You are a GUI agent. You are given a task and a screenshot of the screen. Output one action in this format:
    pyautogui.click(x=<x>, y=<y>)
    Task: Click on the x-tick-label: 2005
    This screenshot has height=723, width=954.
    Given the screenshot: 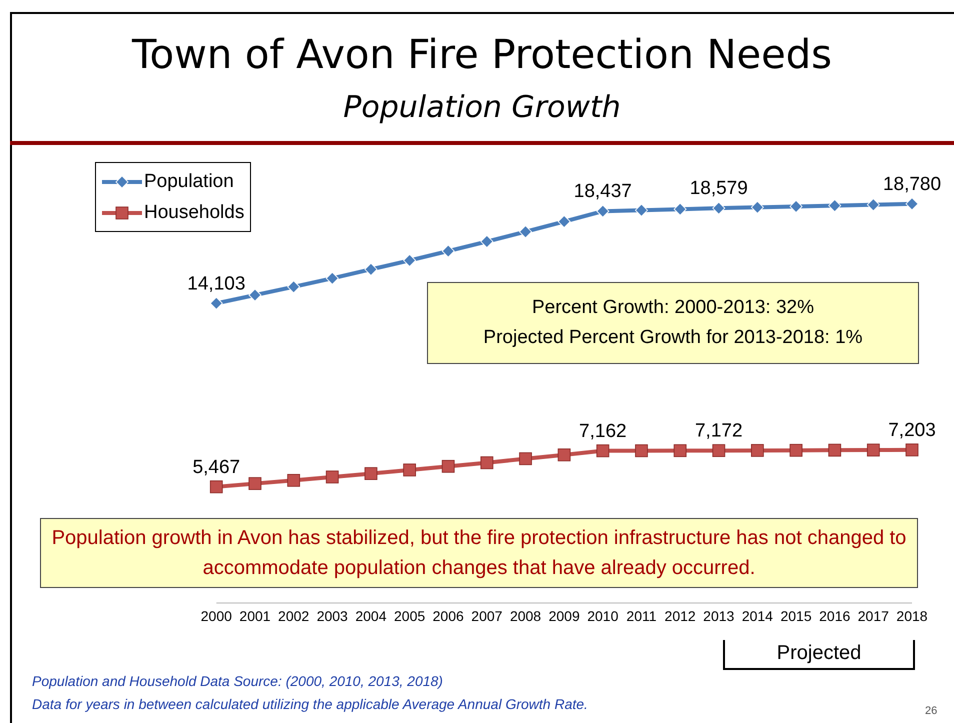 What is the action you would take?
    pyautogui.click(x=410, y=616)
    